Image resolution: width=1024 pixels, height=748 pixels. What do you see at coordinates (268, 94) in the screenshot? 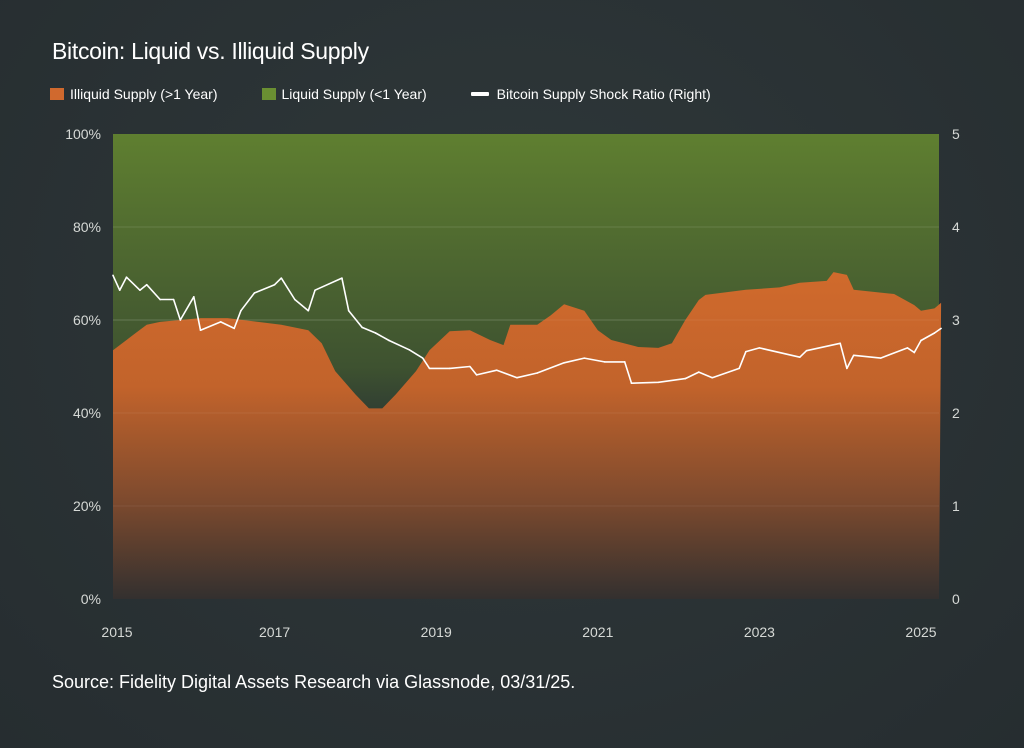
I see `legend-swatch-liquid` at bounding box center [268, 94].